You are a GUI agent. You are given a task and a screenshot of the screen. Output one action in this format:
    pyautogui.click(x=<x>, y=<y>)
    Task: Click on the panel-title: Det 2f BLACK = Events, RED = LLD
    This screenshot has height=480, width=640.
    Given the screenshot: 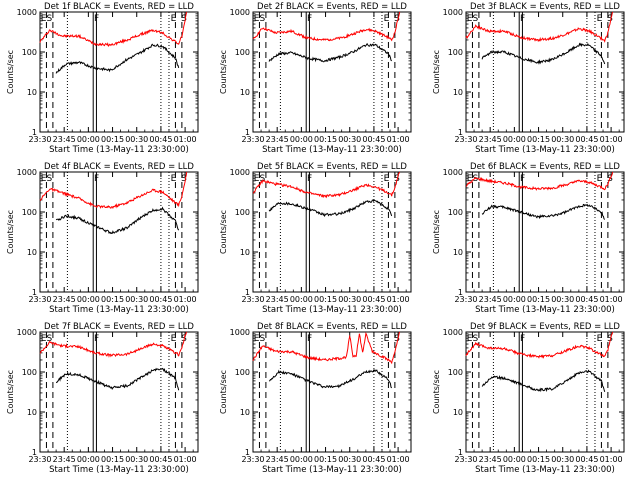 What is the action you would take?
    pyautogui.click(x=332, y=7)
    